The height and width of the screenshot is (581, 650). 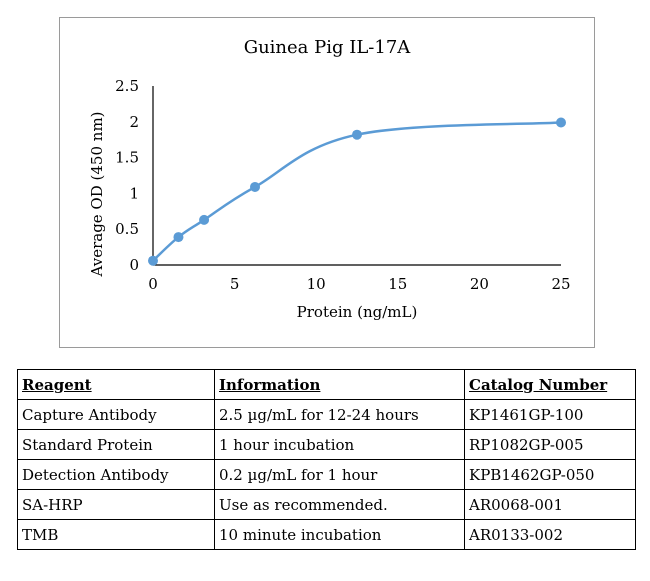 I want to click on cell-information: Use as recommended., so click(x=339, y=504).